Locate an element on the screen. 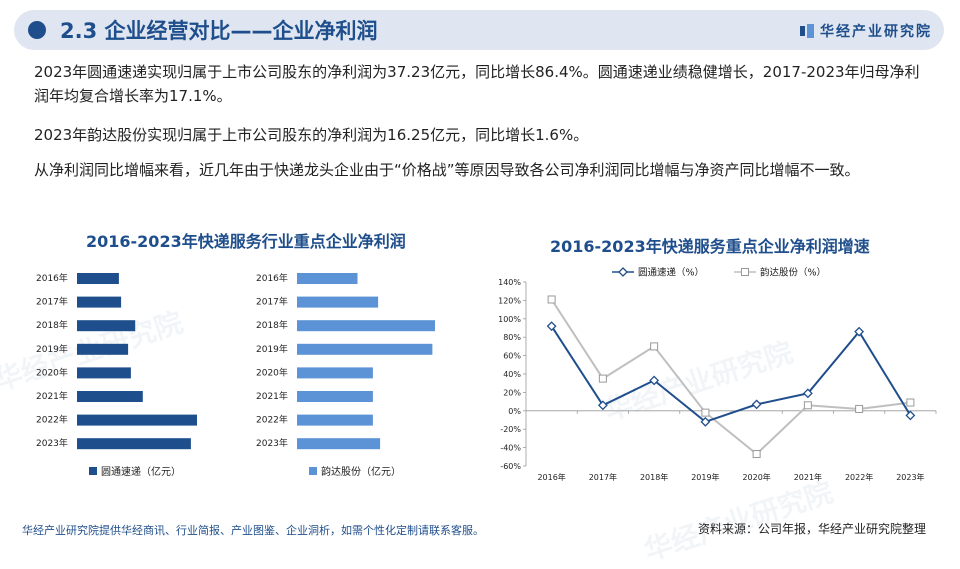 This screenshot has width=960, height=569. legend-label: 韵达股份（%） is located at coordinates (793, 273).